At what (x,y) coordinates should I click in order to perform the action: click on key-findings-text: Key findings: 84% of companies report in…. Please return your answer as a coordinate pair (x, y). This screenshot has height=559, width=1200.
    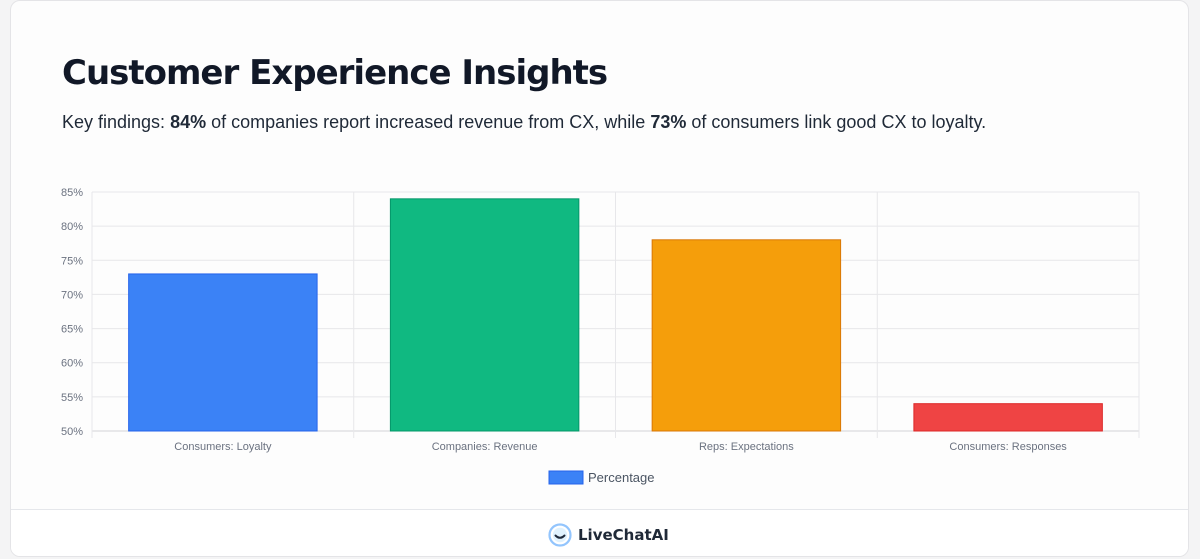
    Looking at the image, I should click on (524, 122).